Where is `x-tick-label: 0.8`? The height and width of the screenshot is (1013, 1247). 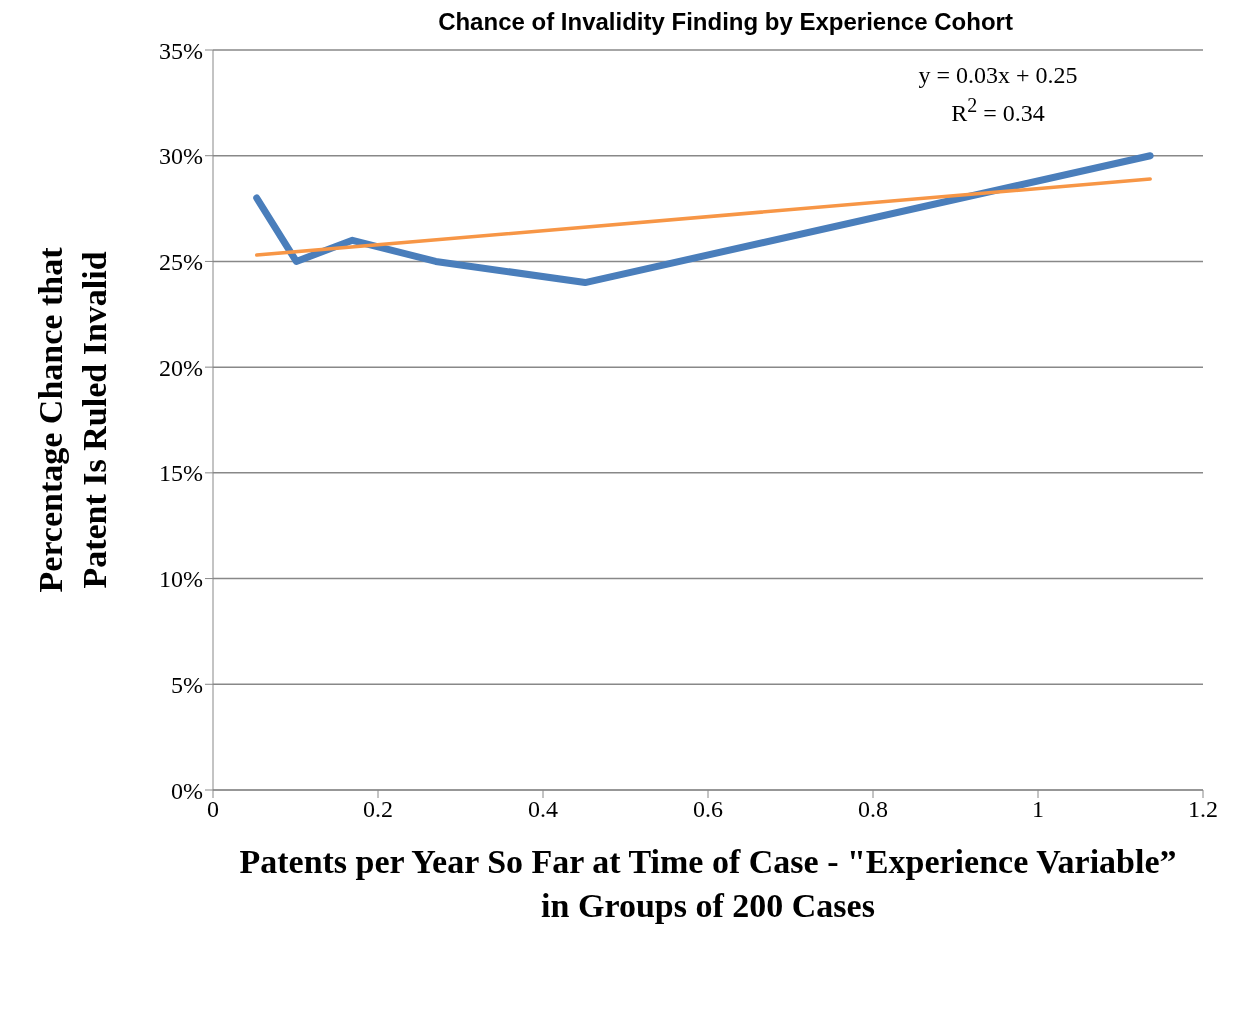
x-tick-label: 0.8 is located at coordinates (873, 809).